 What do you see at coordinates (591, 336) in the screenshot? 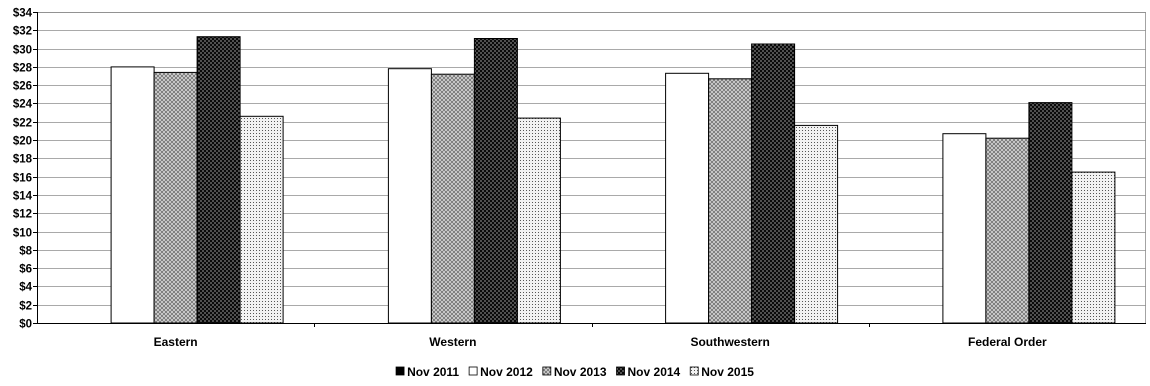
I see `x-axis: Eastern Western Southwestern Federal Order` at bounding box center [591, 336].